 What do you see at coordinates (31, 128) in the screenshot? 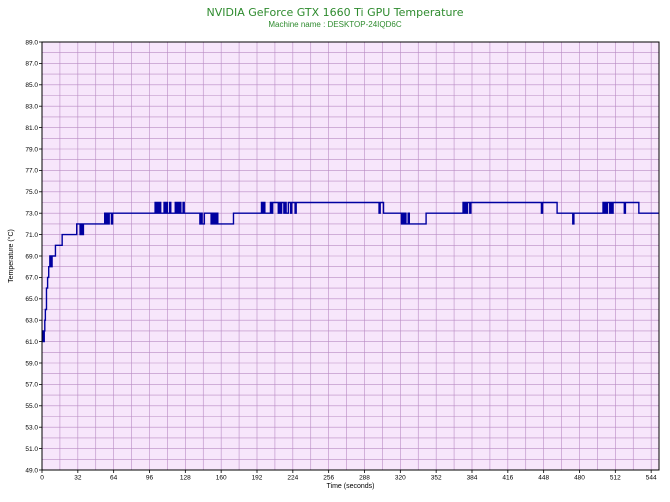
I see `y-tick-label: 81.0` at bounding box center [31, 128].